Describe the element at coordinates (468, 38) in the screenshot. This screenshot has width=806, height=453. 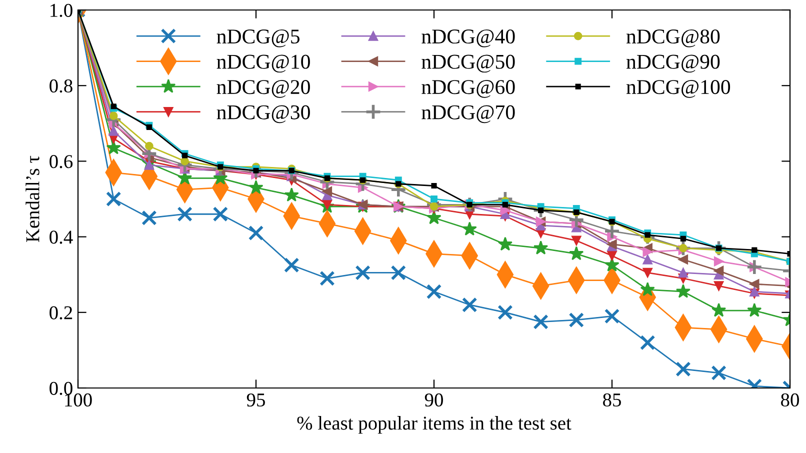
I see `legend-label: nDCG@40` at that location.